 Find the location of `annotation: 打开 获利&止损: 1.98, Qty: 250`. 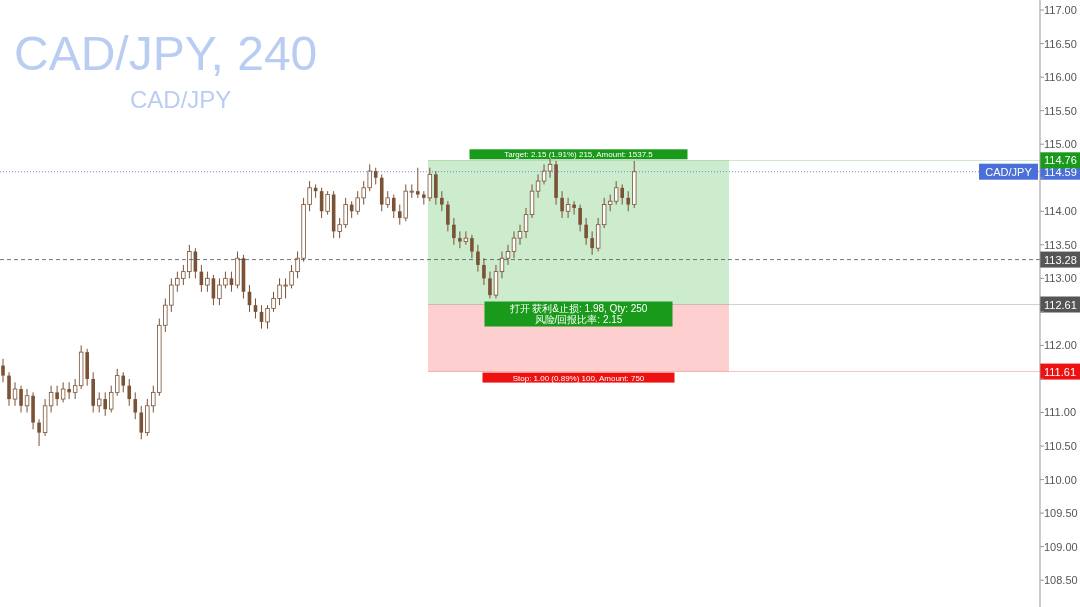

annotation: 打开 获利&止损: 1.98, Qty: 250 is located at coordinates (578, 308).